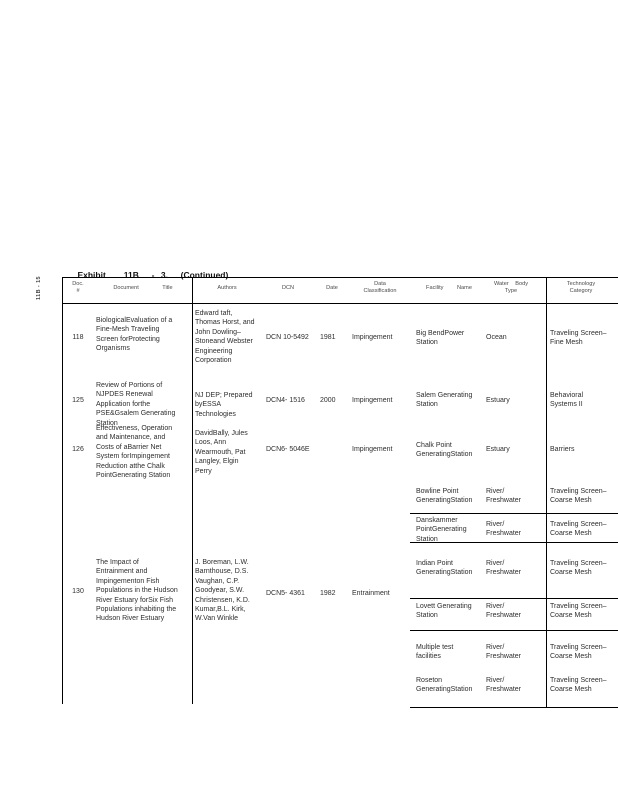 This screenshot has width=618, height=800. What do you see at coordinates (498, 449) in the screenshot?
I see `row-126-water-body: Estuary` at bounding box center [498, 449].